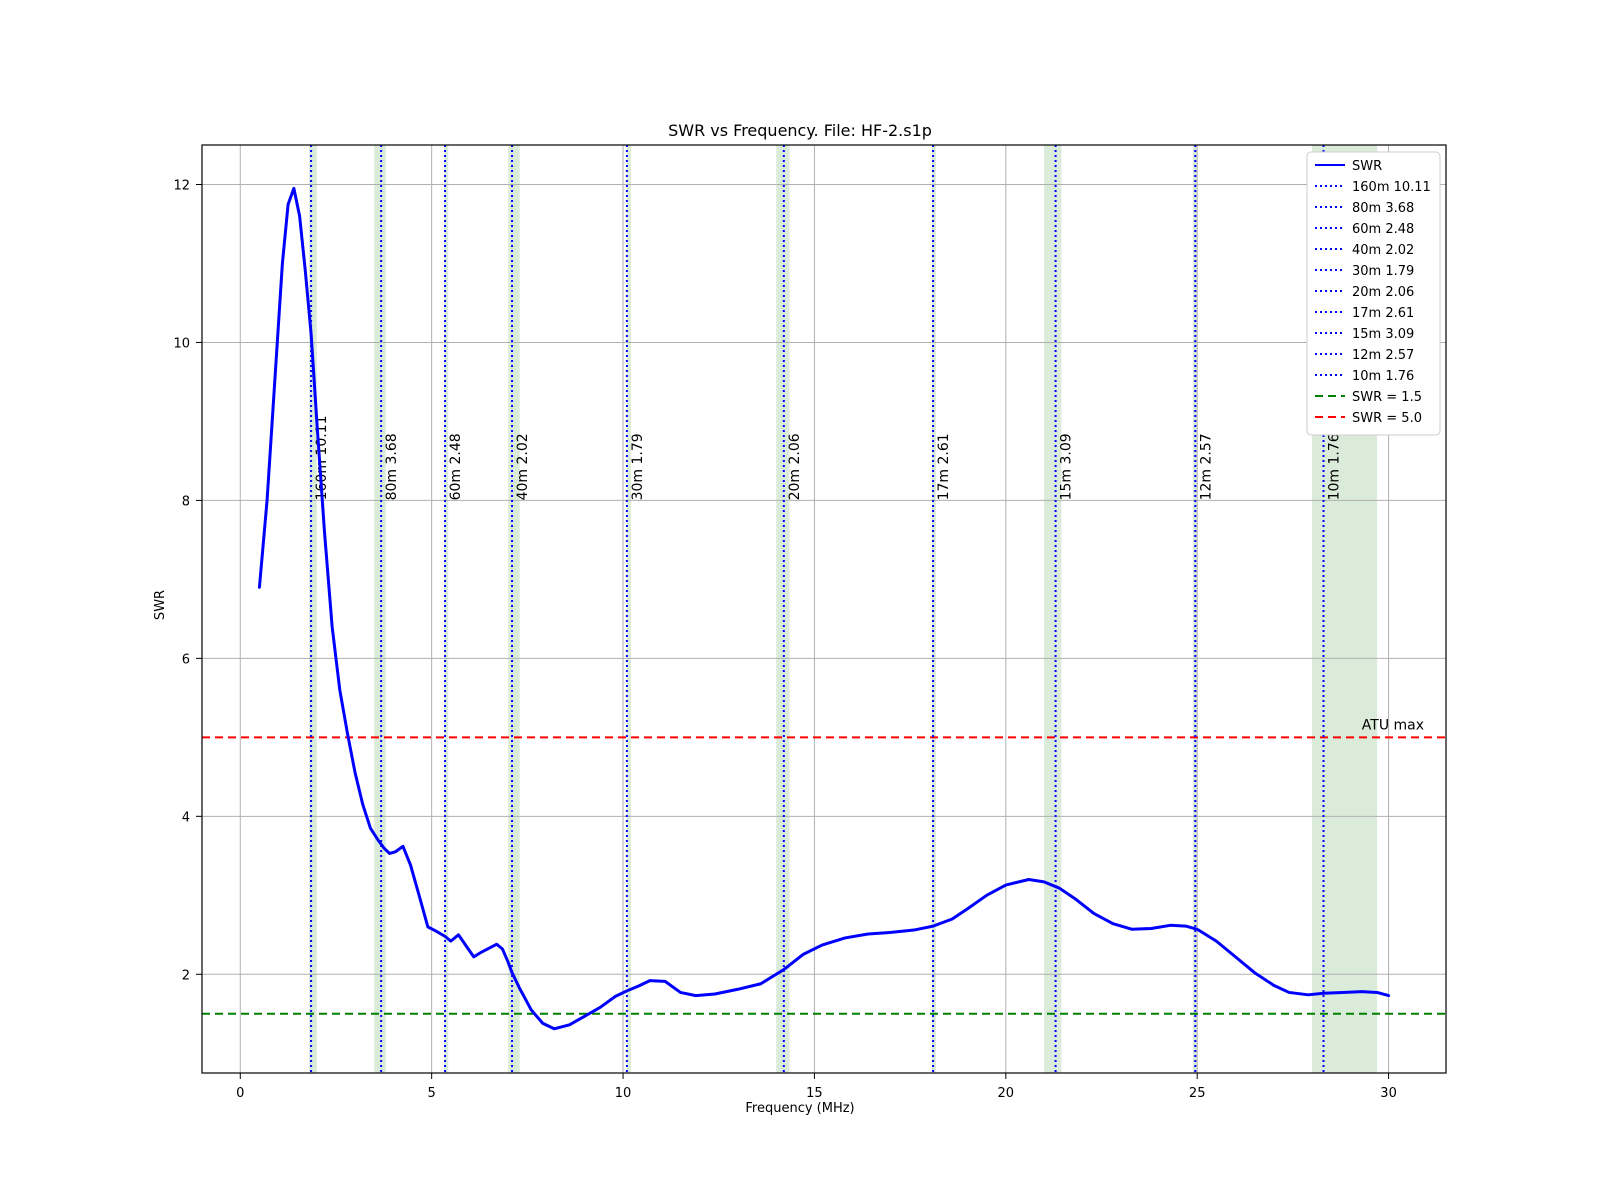 The image size is (1600, 1200). Describe the element at coordinates (1383, 229) in the screenshot. I see `legend-label-3: 60m 2.48` at that location.